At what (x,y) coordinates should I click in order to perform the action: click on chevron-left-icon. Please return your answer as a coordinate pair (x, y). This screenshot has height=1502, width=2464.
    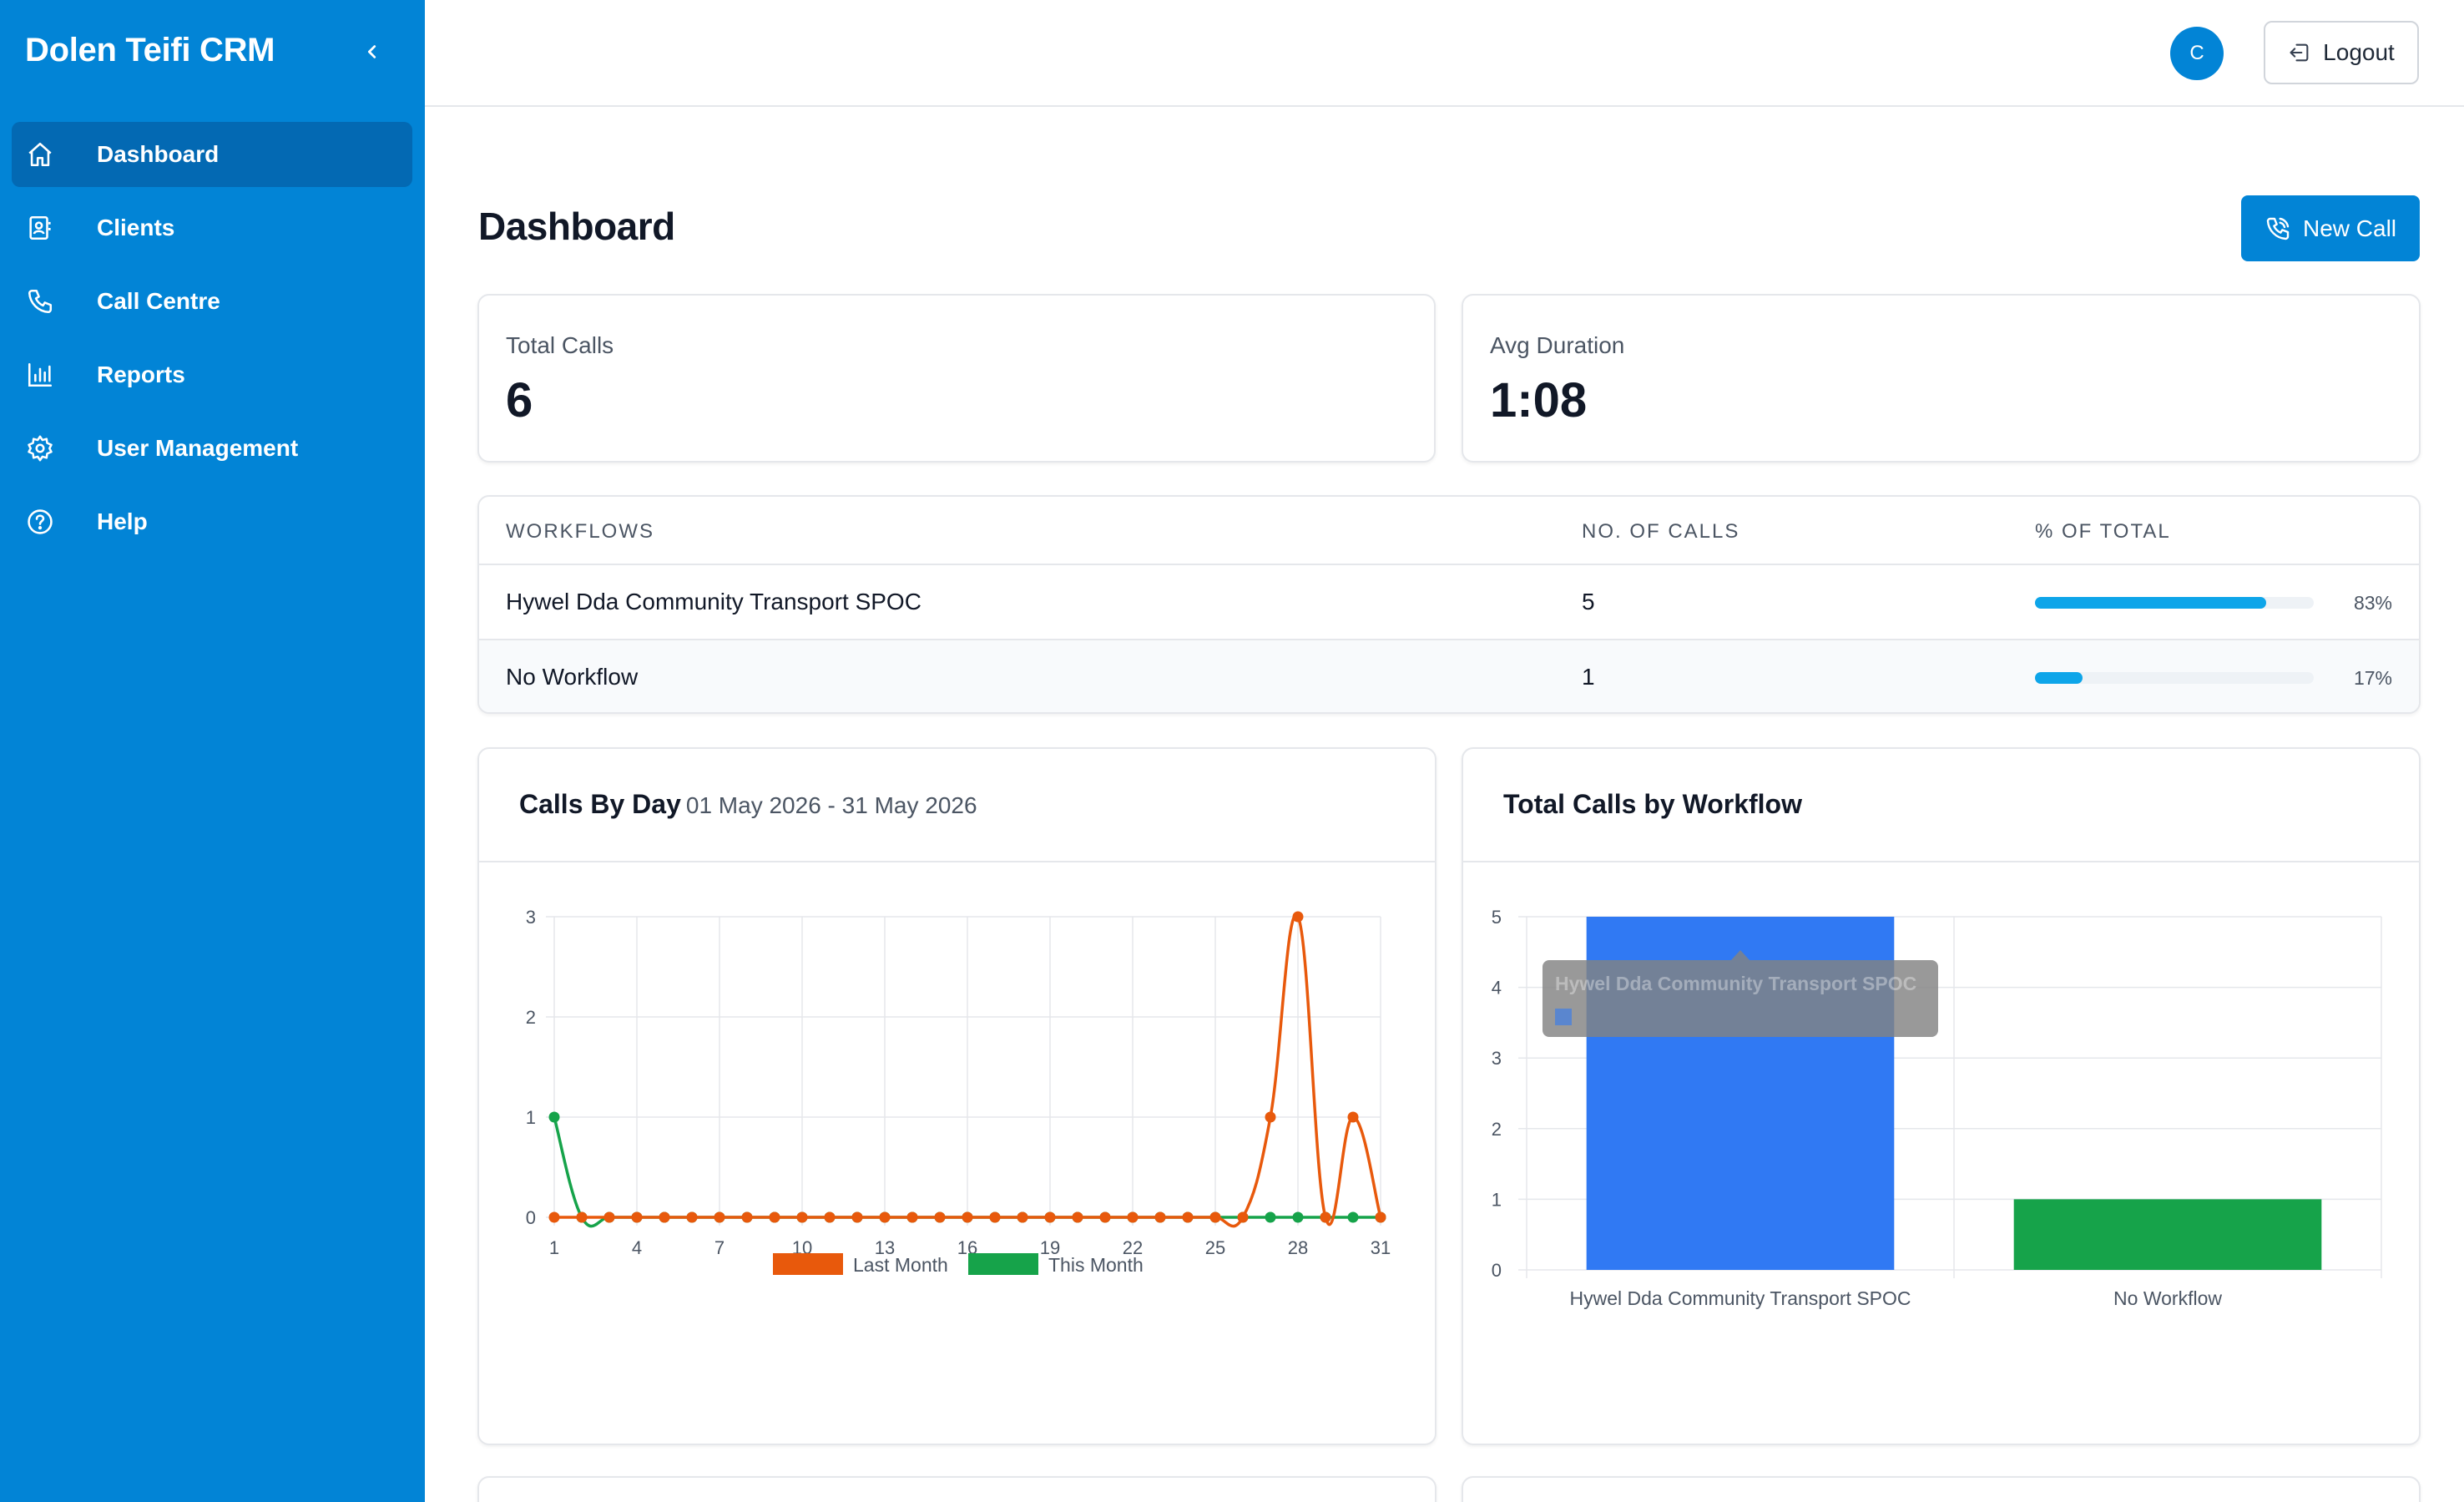
    Looking at the image, I should click on (371, 51).